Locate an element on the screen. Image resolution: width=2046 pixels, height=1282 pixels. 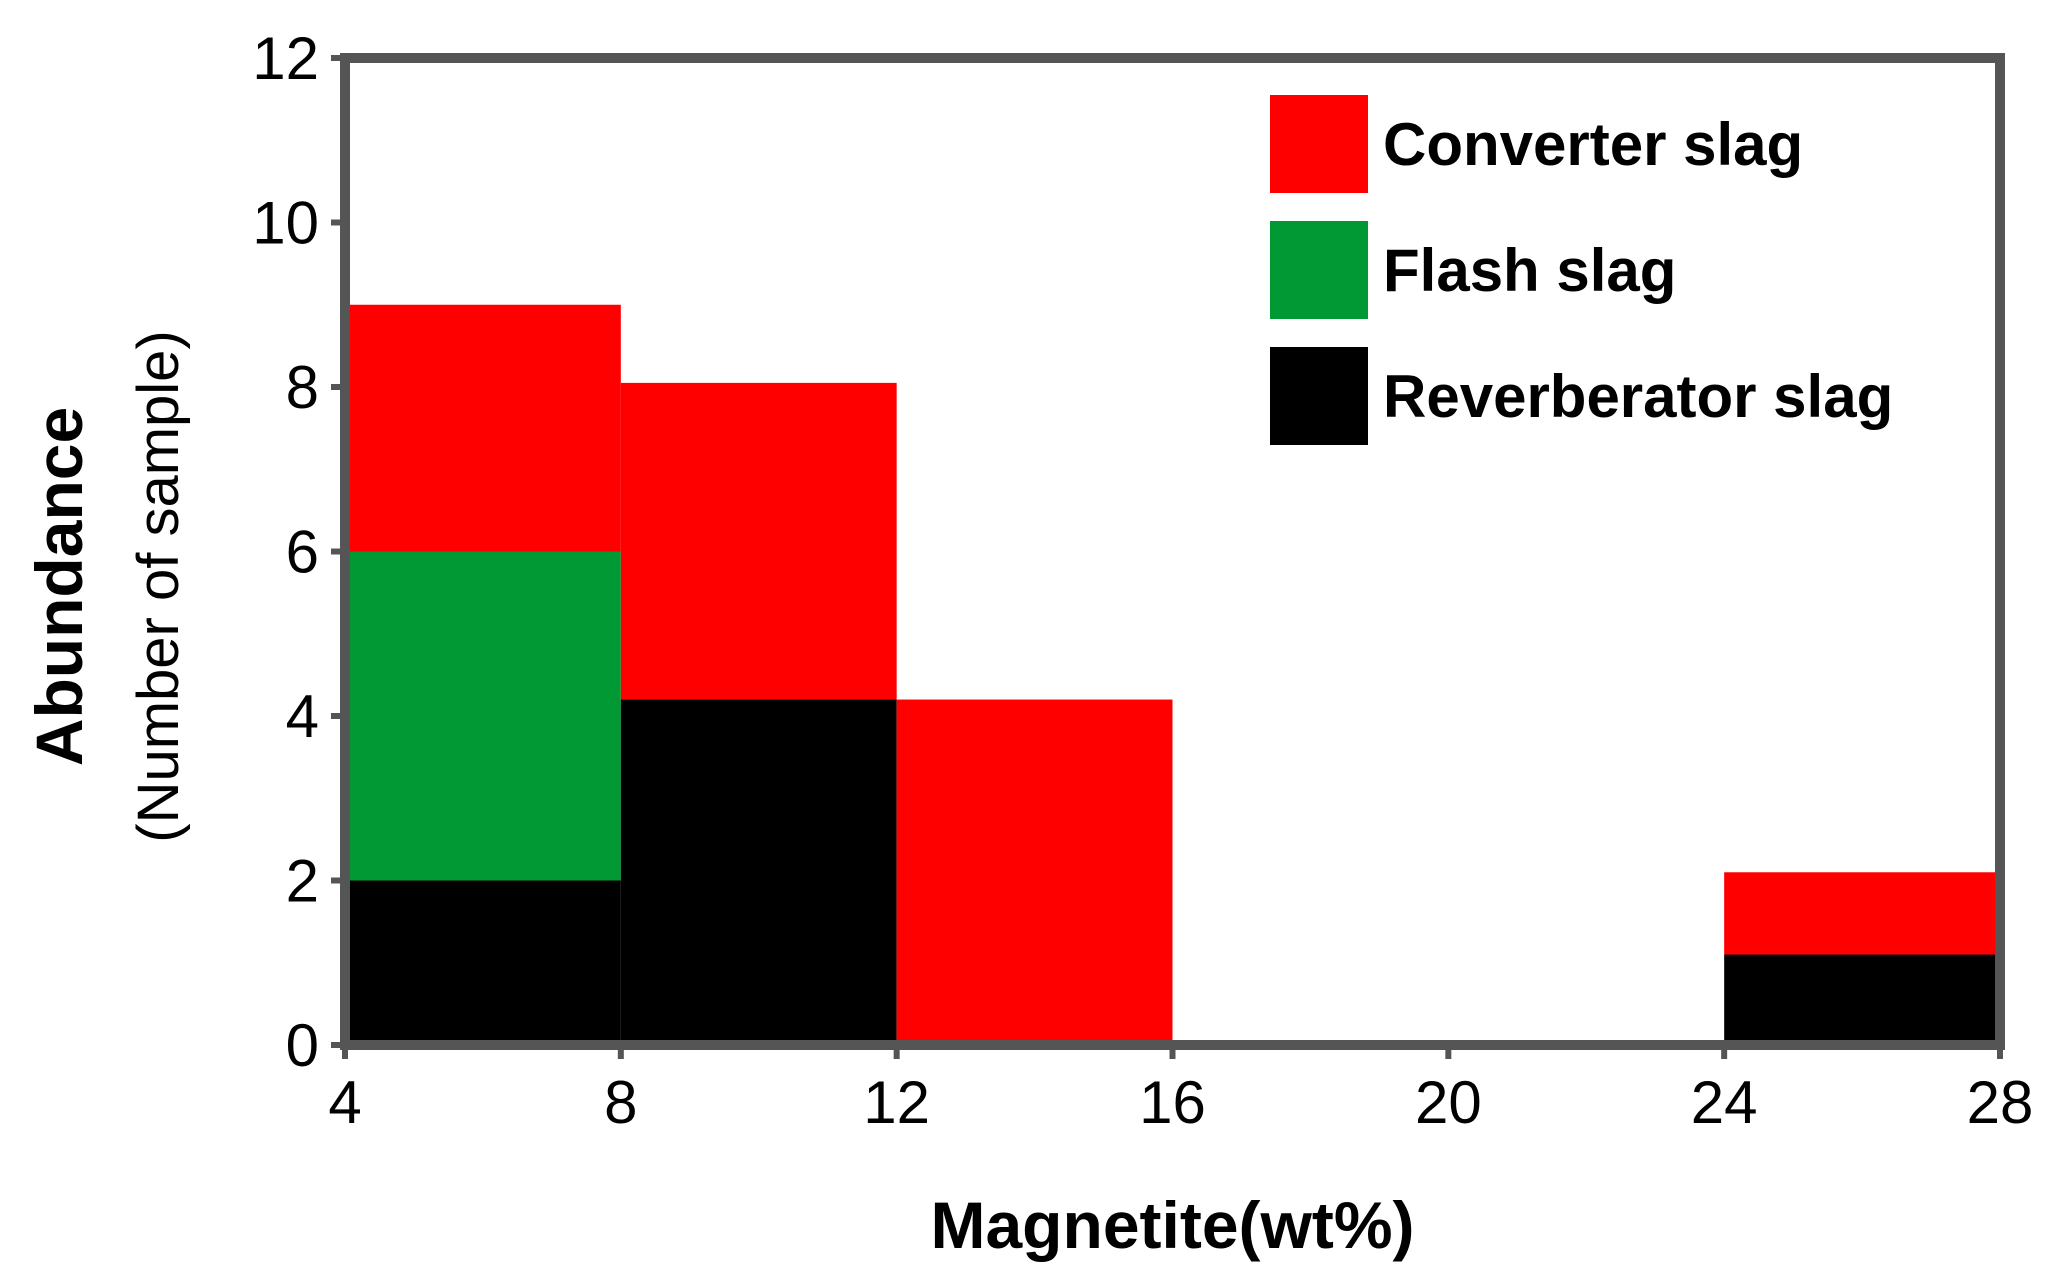
y-tick-label-8: 8 is located at coordinates (302, 387).